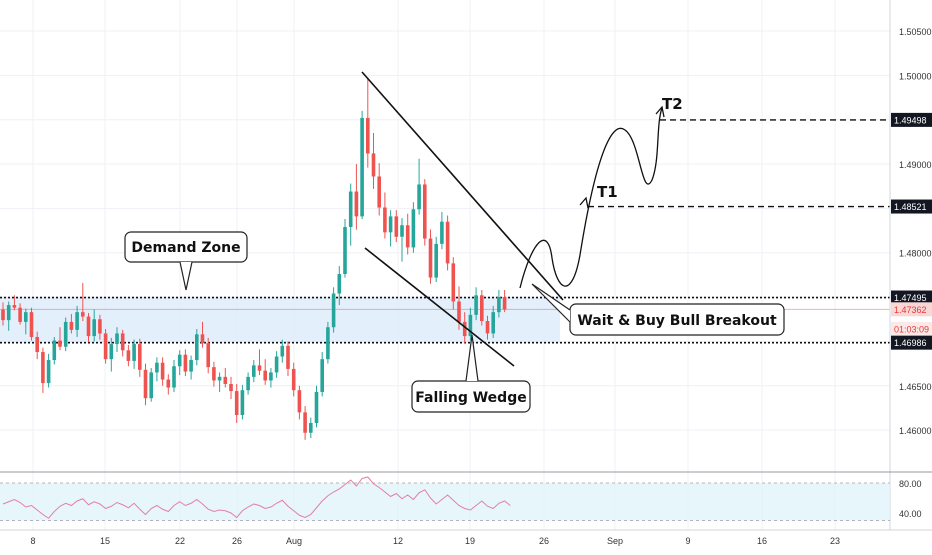 The width and height of the screenshot is (932, 555). What do you see at coordinates (915, 431) in the screenshot?
I see `price-tick-label: 1.46000` at bounding box center [915, 431].